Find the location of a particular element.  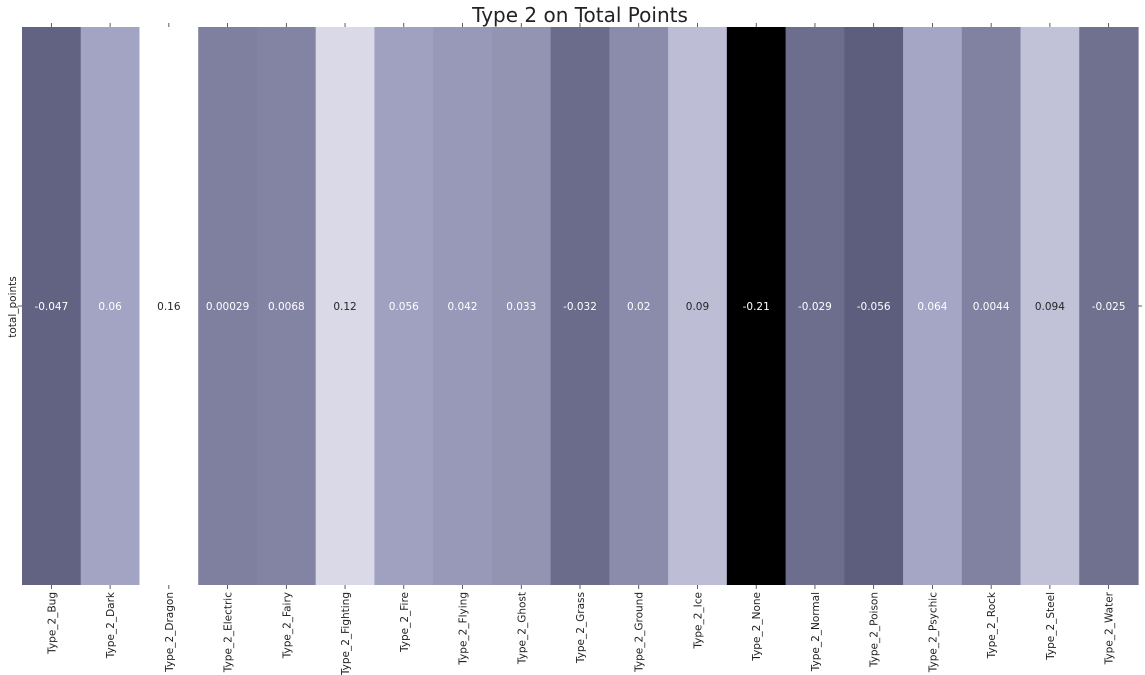

heatmap-cell-type-2-dark is located at coordinates (110, 306).